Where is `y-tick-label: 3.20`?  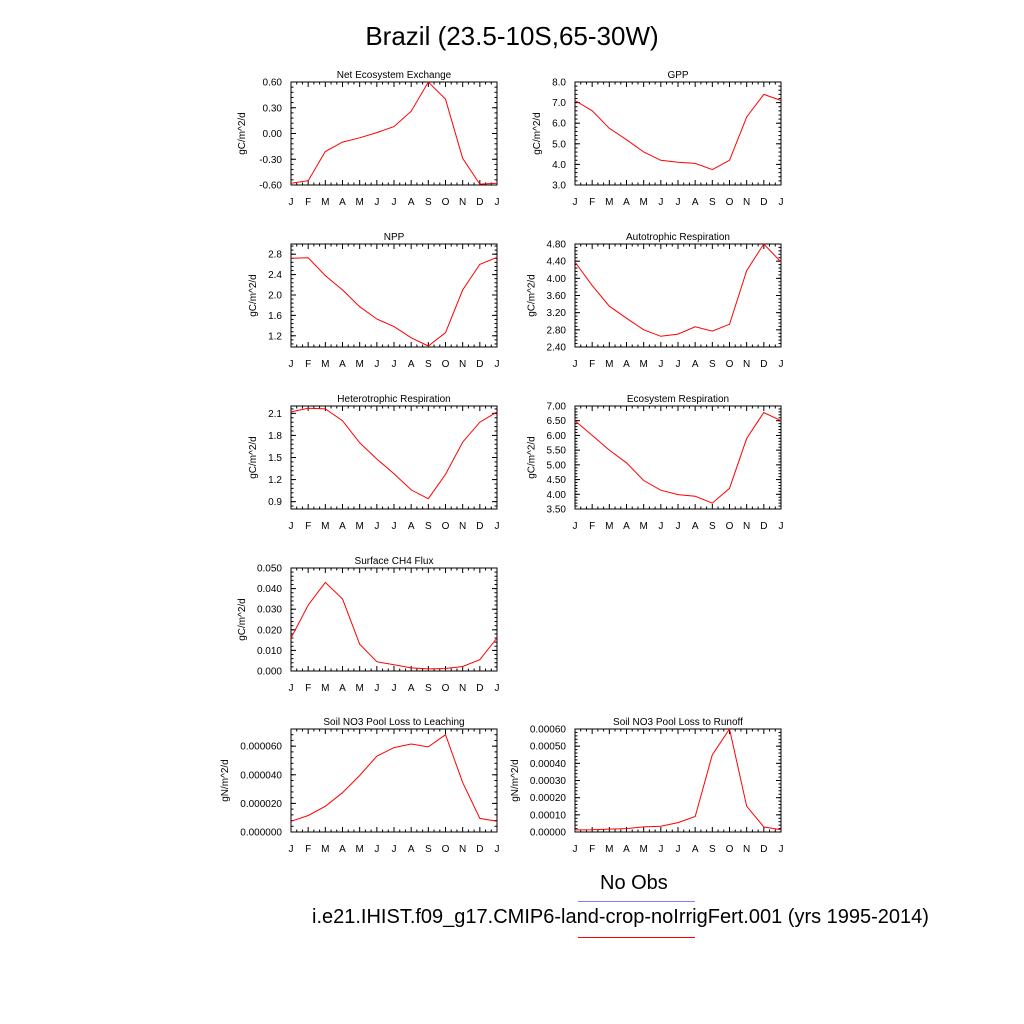
y-tick-label: 3.20 is located at coordinates (557, 313).